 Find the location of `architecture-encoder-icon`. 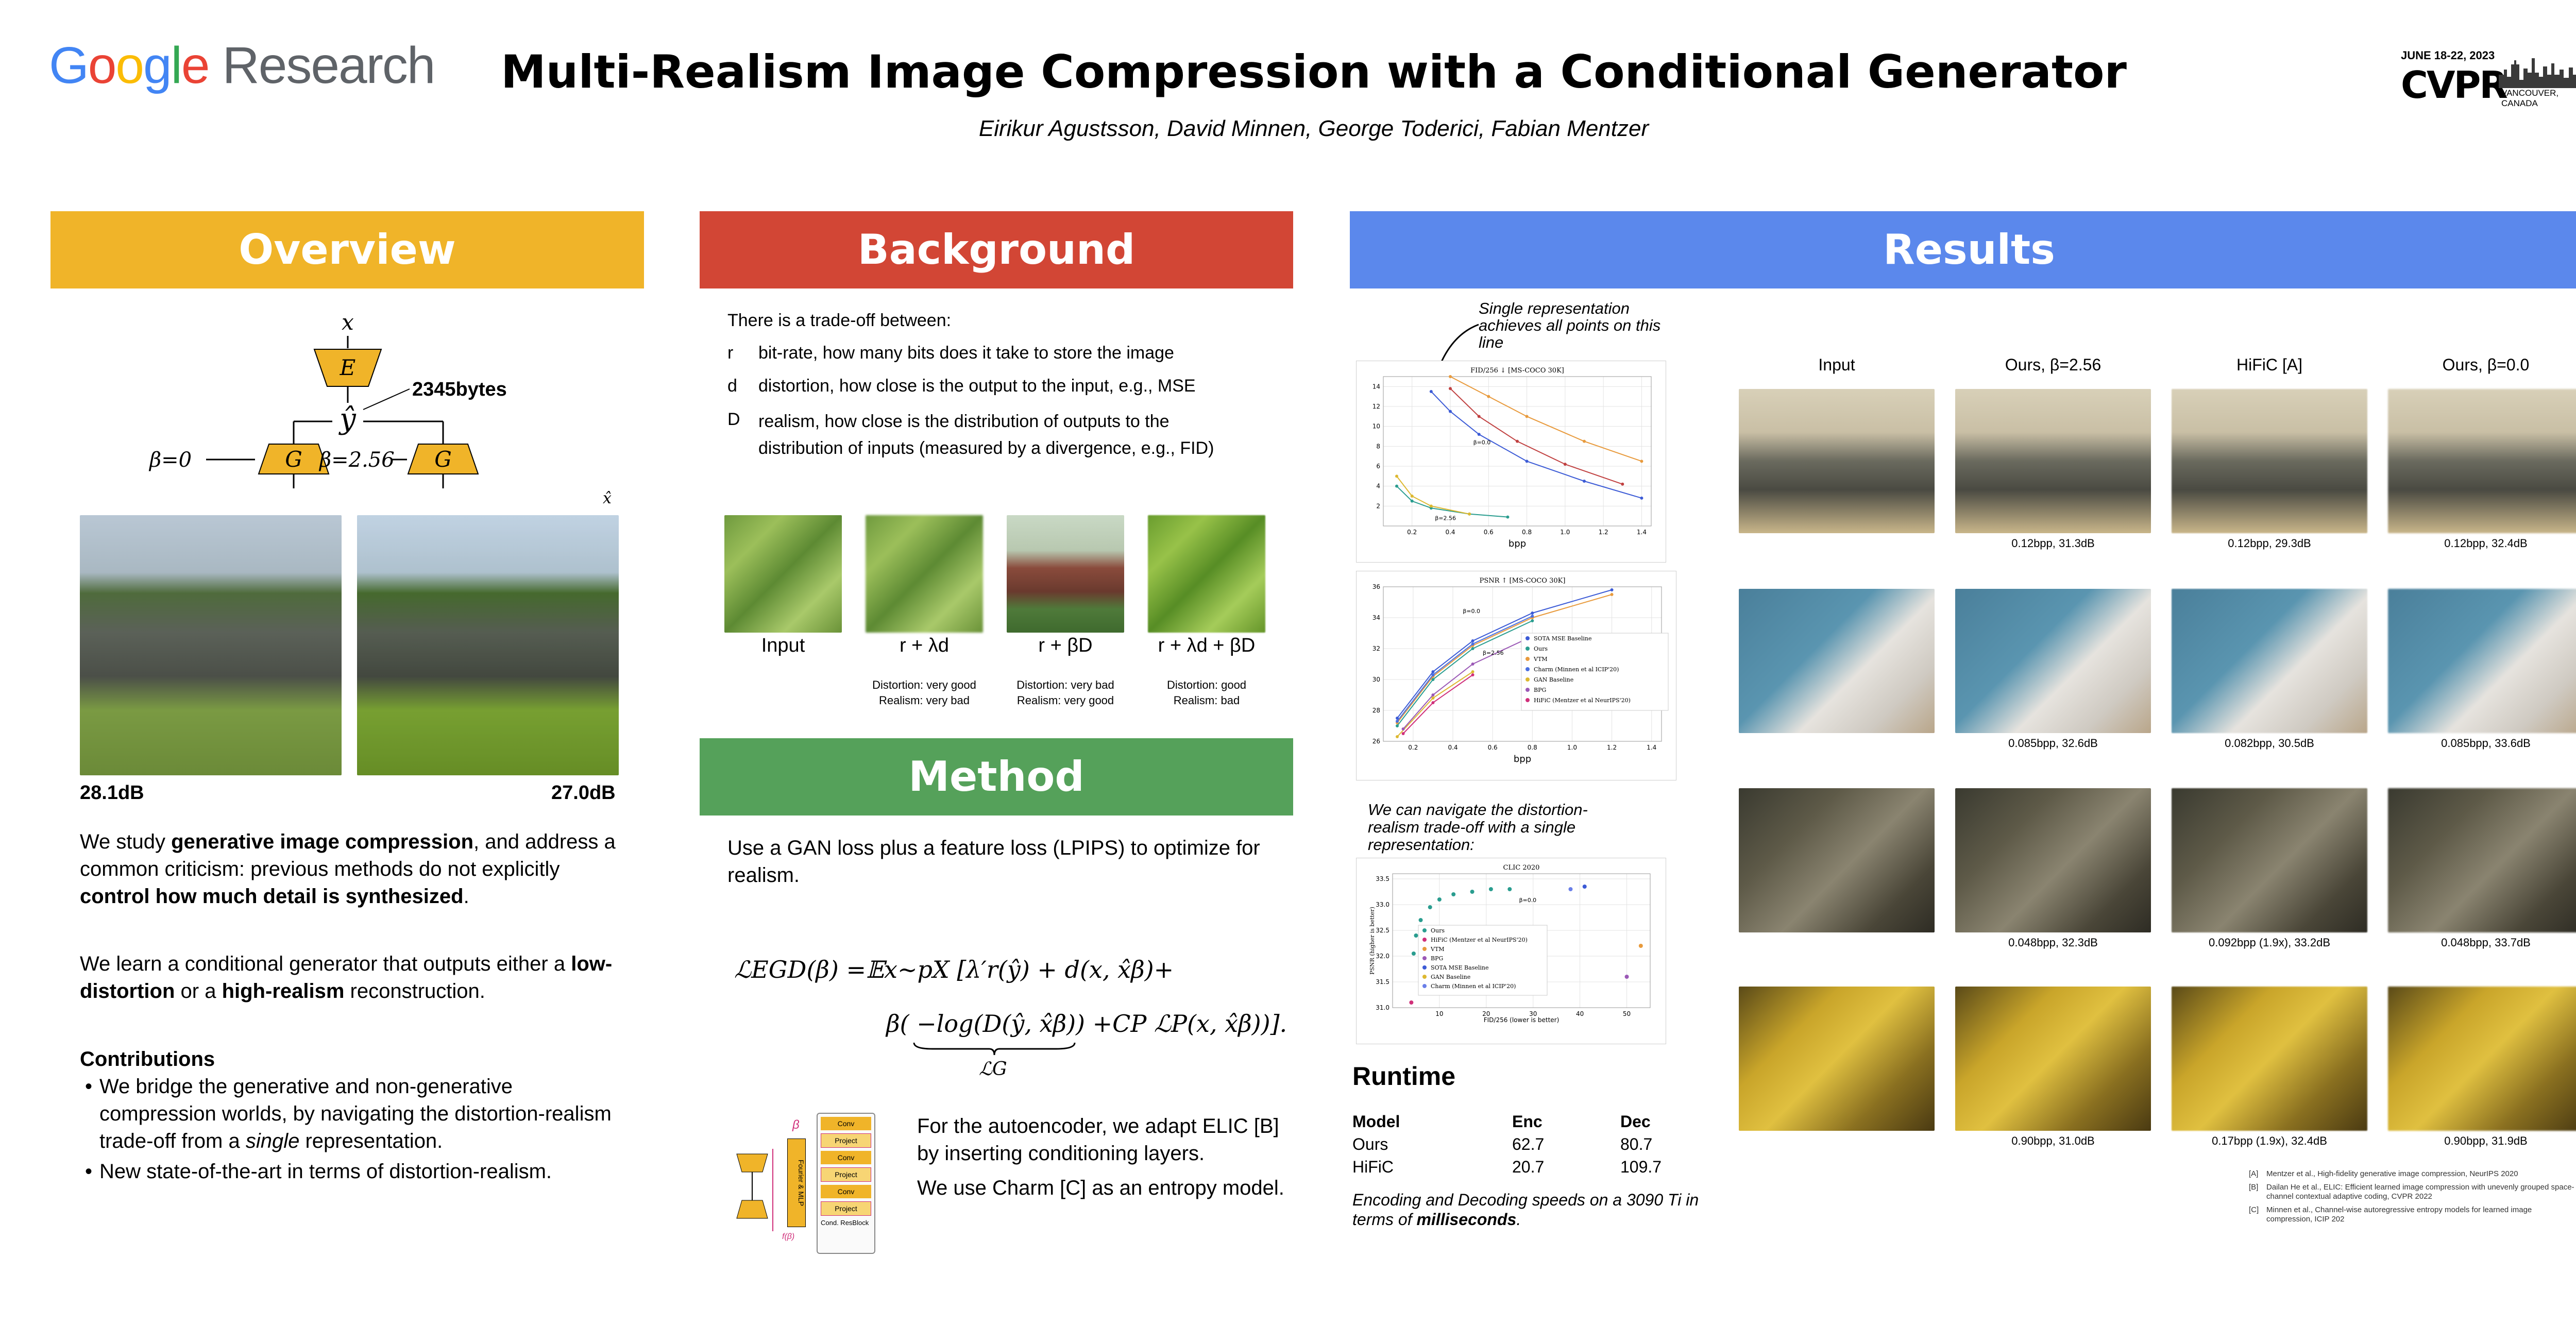

architecture-encoder-icon is located at coordinates (754, 1190).